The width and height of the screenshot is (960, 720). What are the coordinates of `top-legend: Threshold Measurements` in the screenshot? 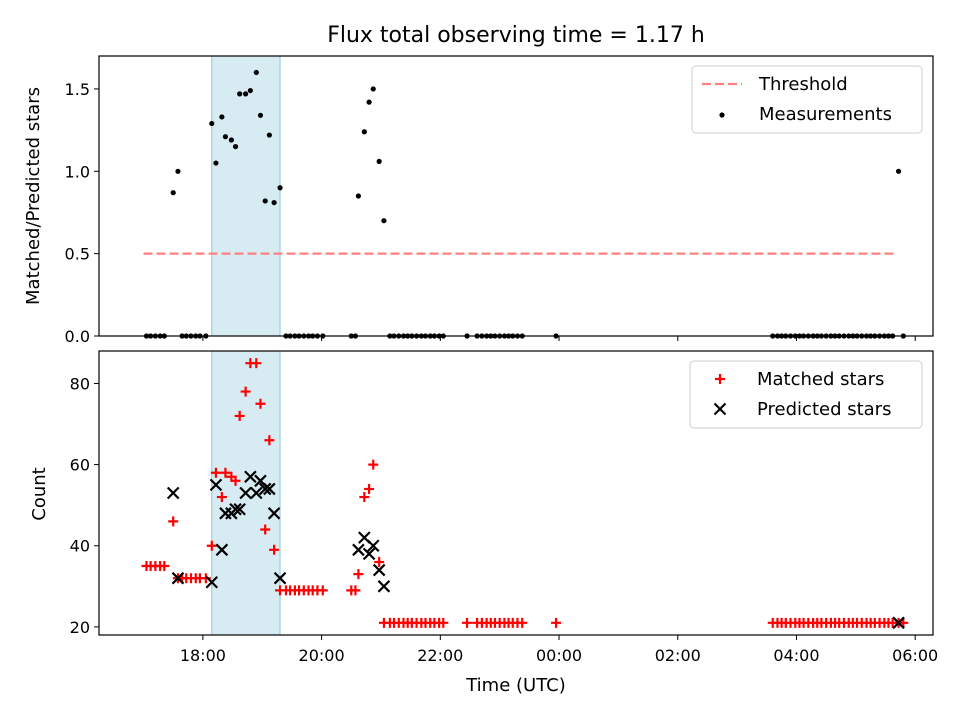 It's located at (807, 99).